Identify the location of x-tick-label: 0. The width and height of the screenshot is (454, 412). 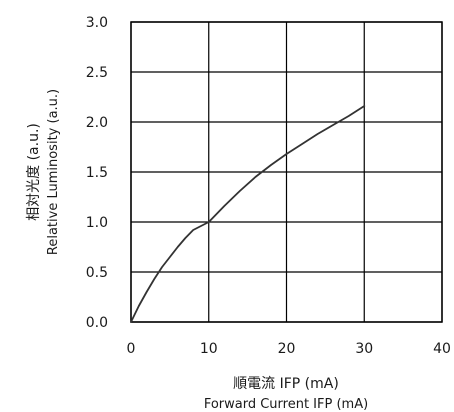
(131, 349).